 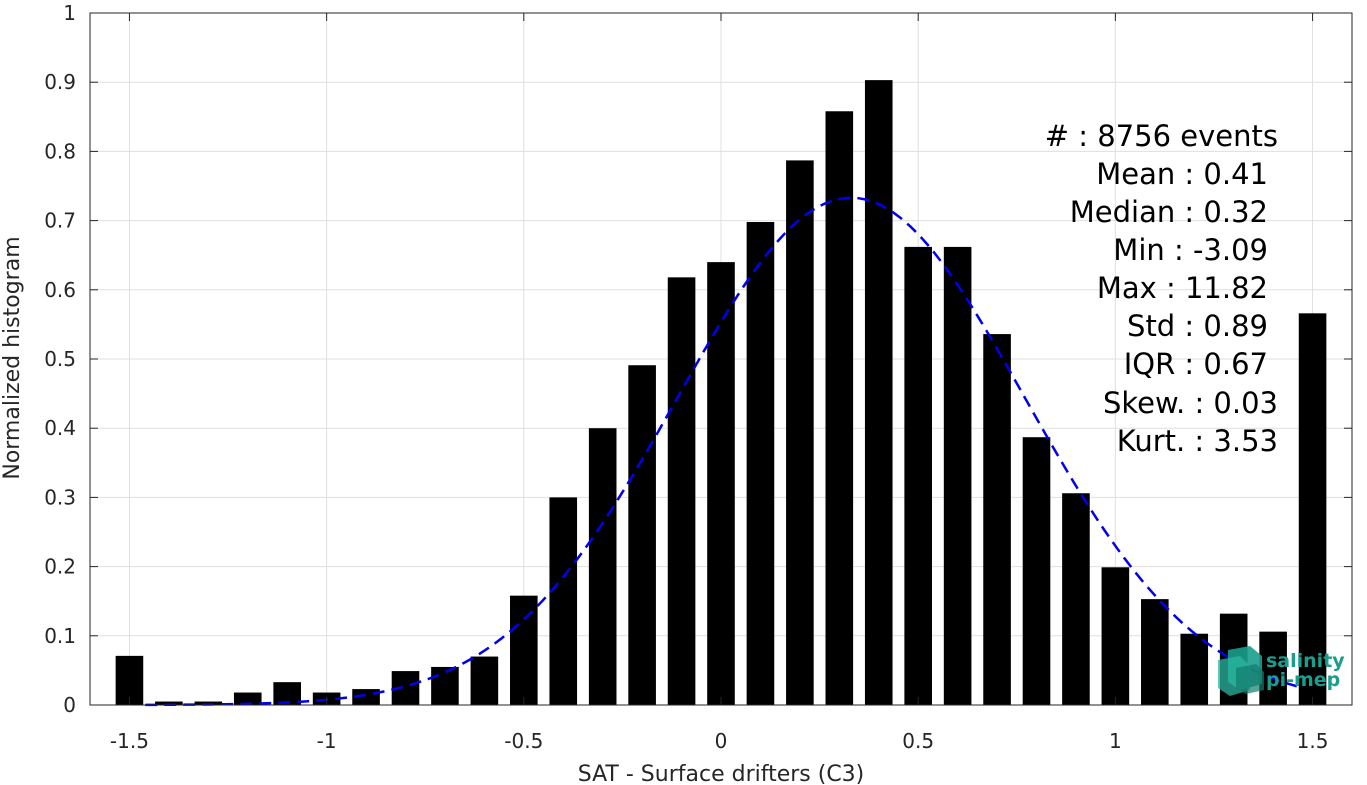 I want to click on stat-skewness: Skew. : 0.03, so click(x=1190, y=403).